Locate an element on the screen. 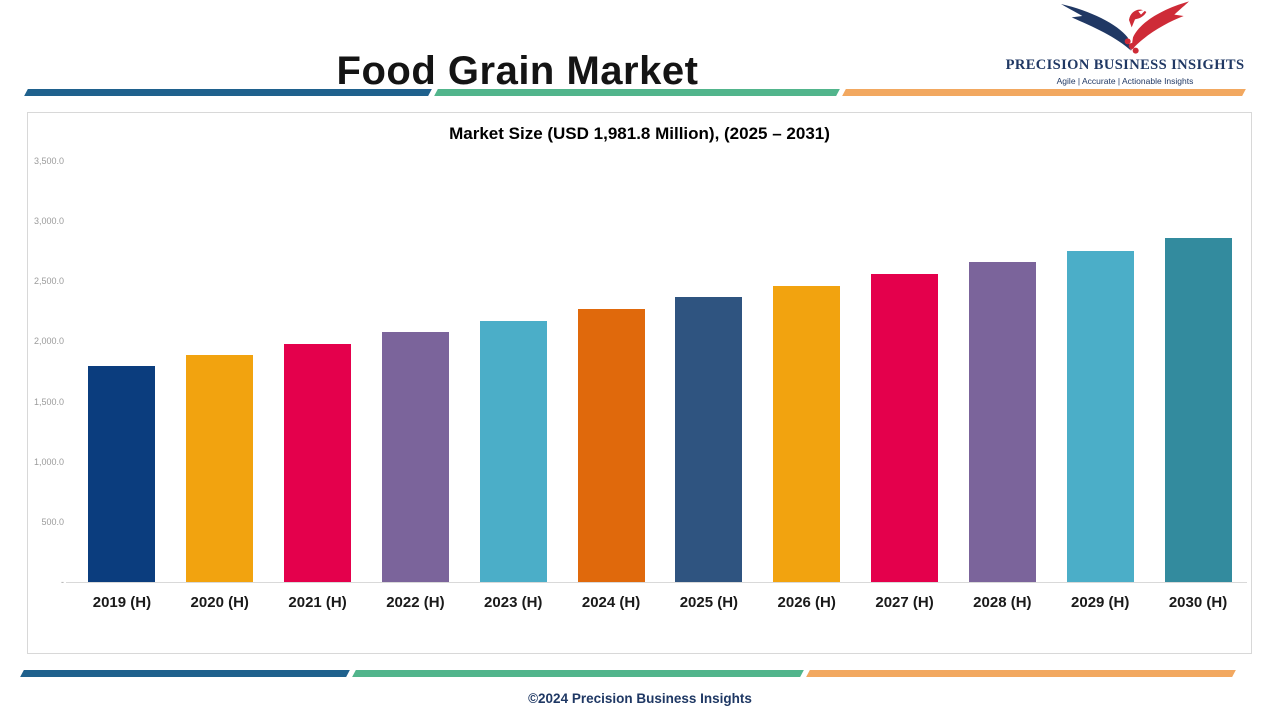  bar-2019 is located at coordinates (122, 473).